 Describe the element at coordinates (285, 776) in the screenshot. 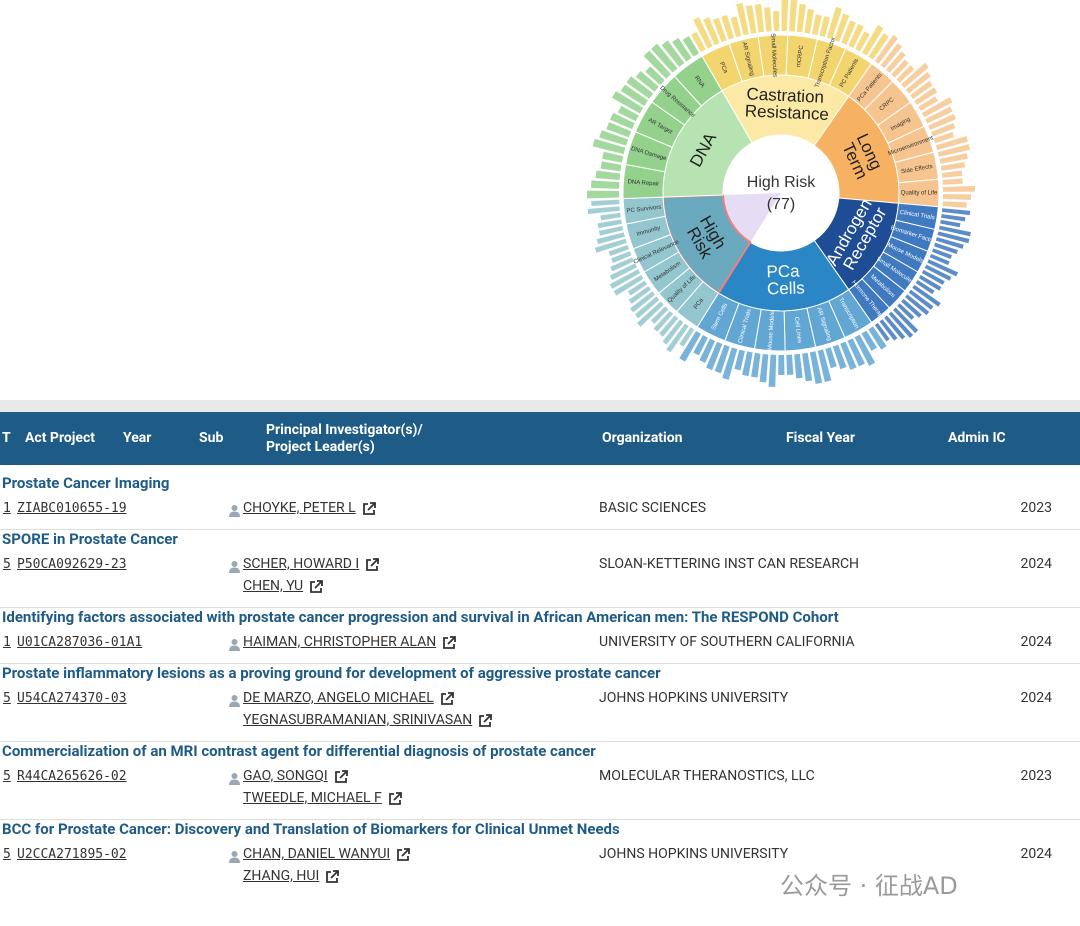

I see `investigator: GAO, SONGQI` at that location.